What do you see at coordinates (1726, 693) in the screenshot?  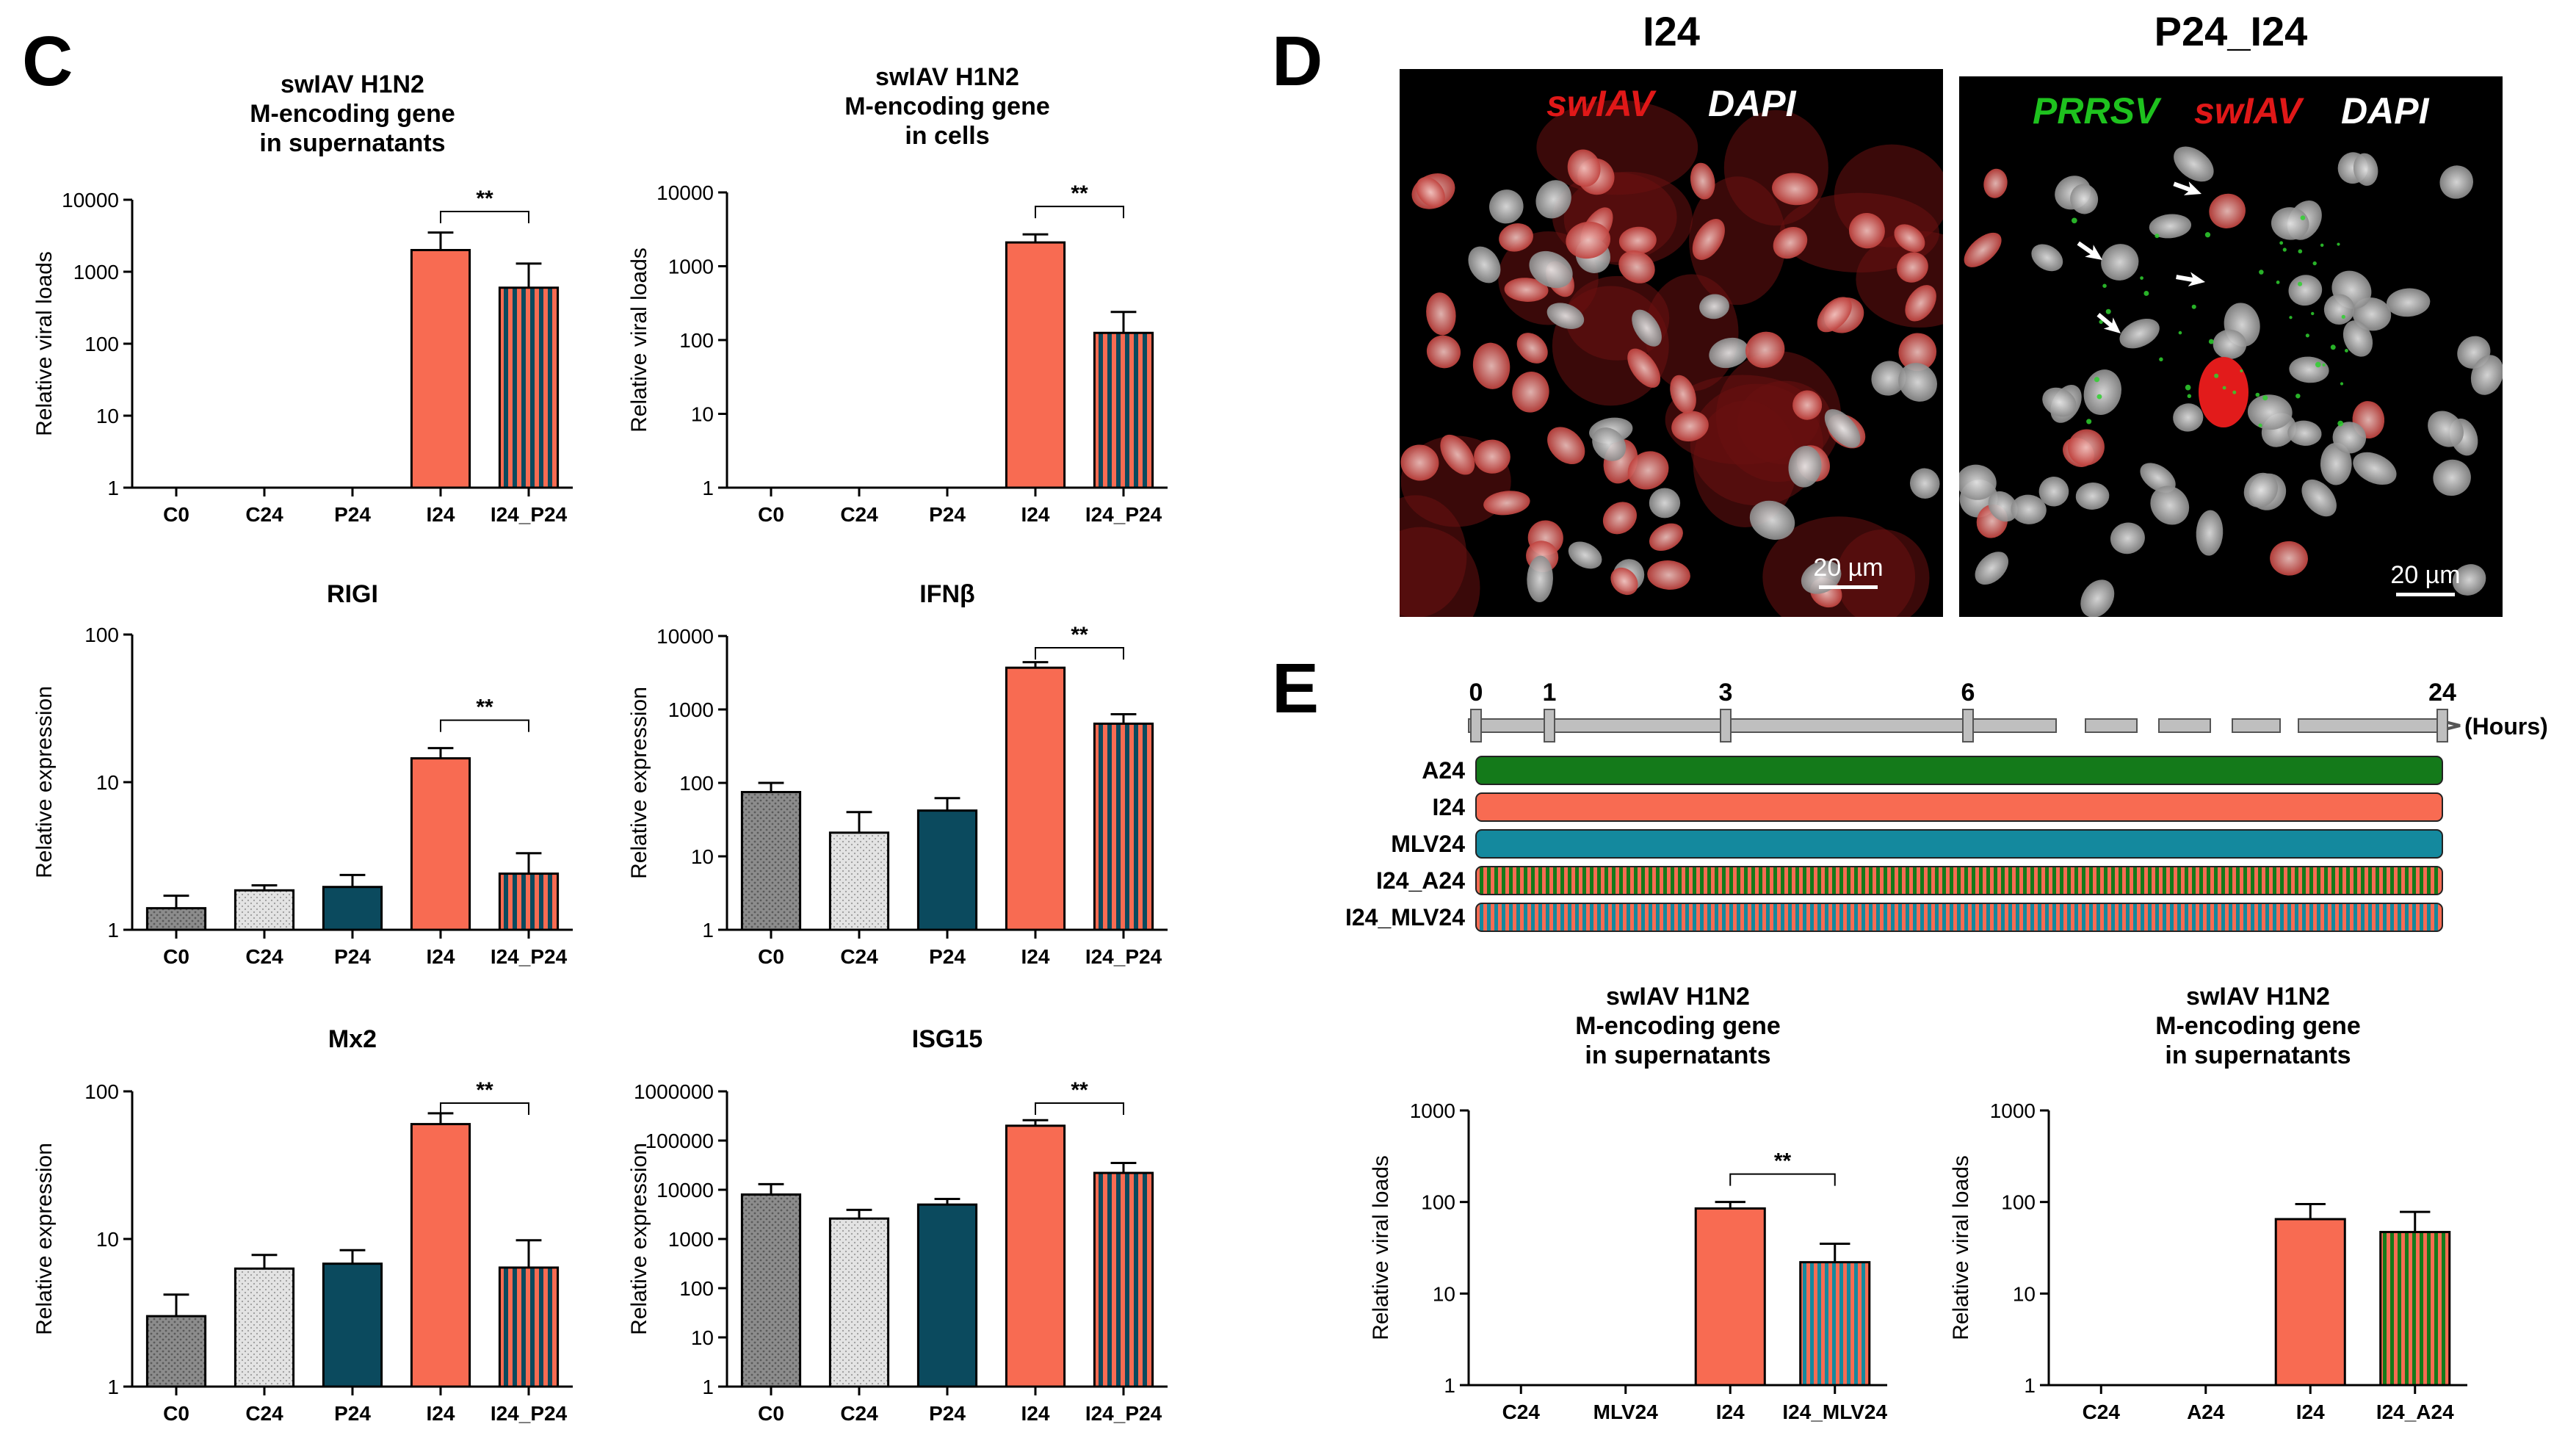 I see `timeline-tick-label: 3` at bounding box center [1726, 693].